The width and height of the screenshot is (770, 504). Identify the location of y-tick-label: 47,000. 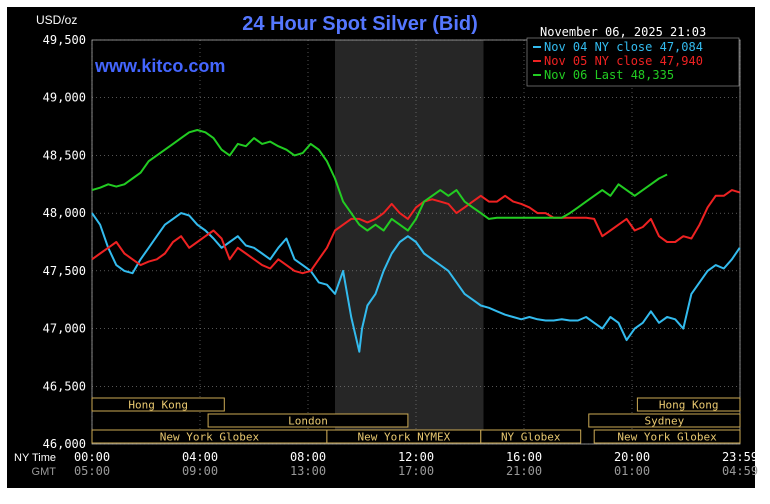
(64, 329).